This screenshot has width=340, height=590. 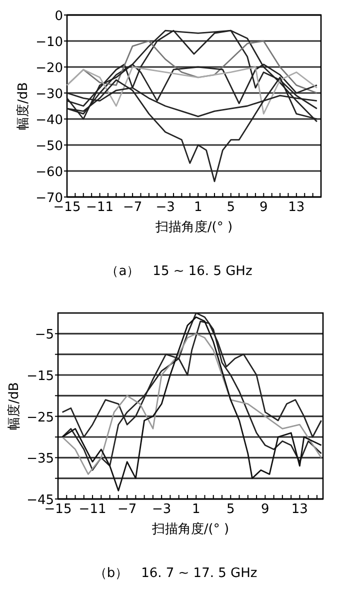 What do you see at coordinates (40, 376) in the screenshot?
I see `y-tick-label: −15` at bounding box center [40, 376].